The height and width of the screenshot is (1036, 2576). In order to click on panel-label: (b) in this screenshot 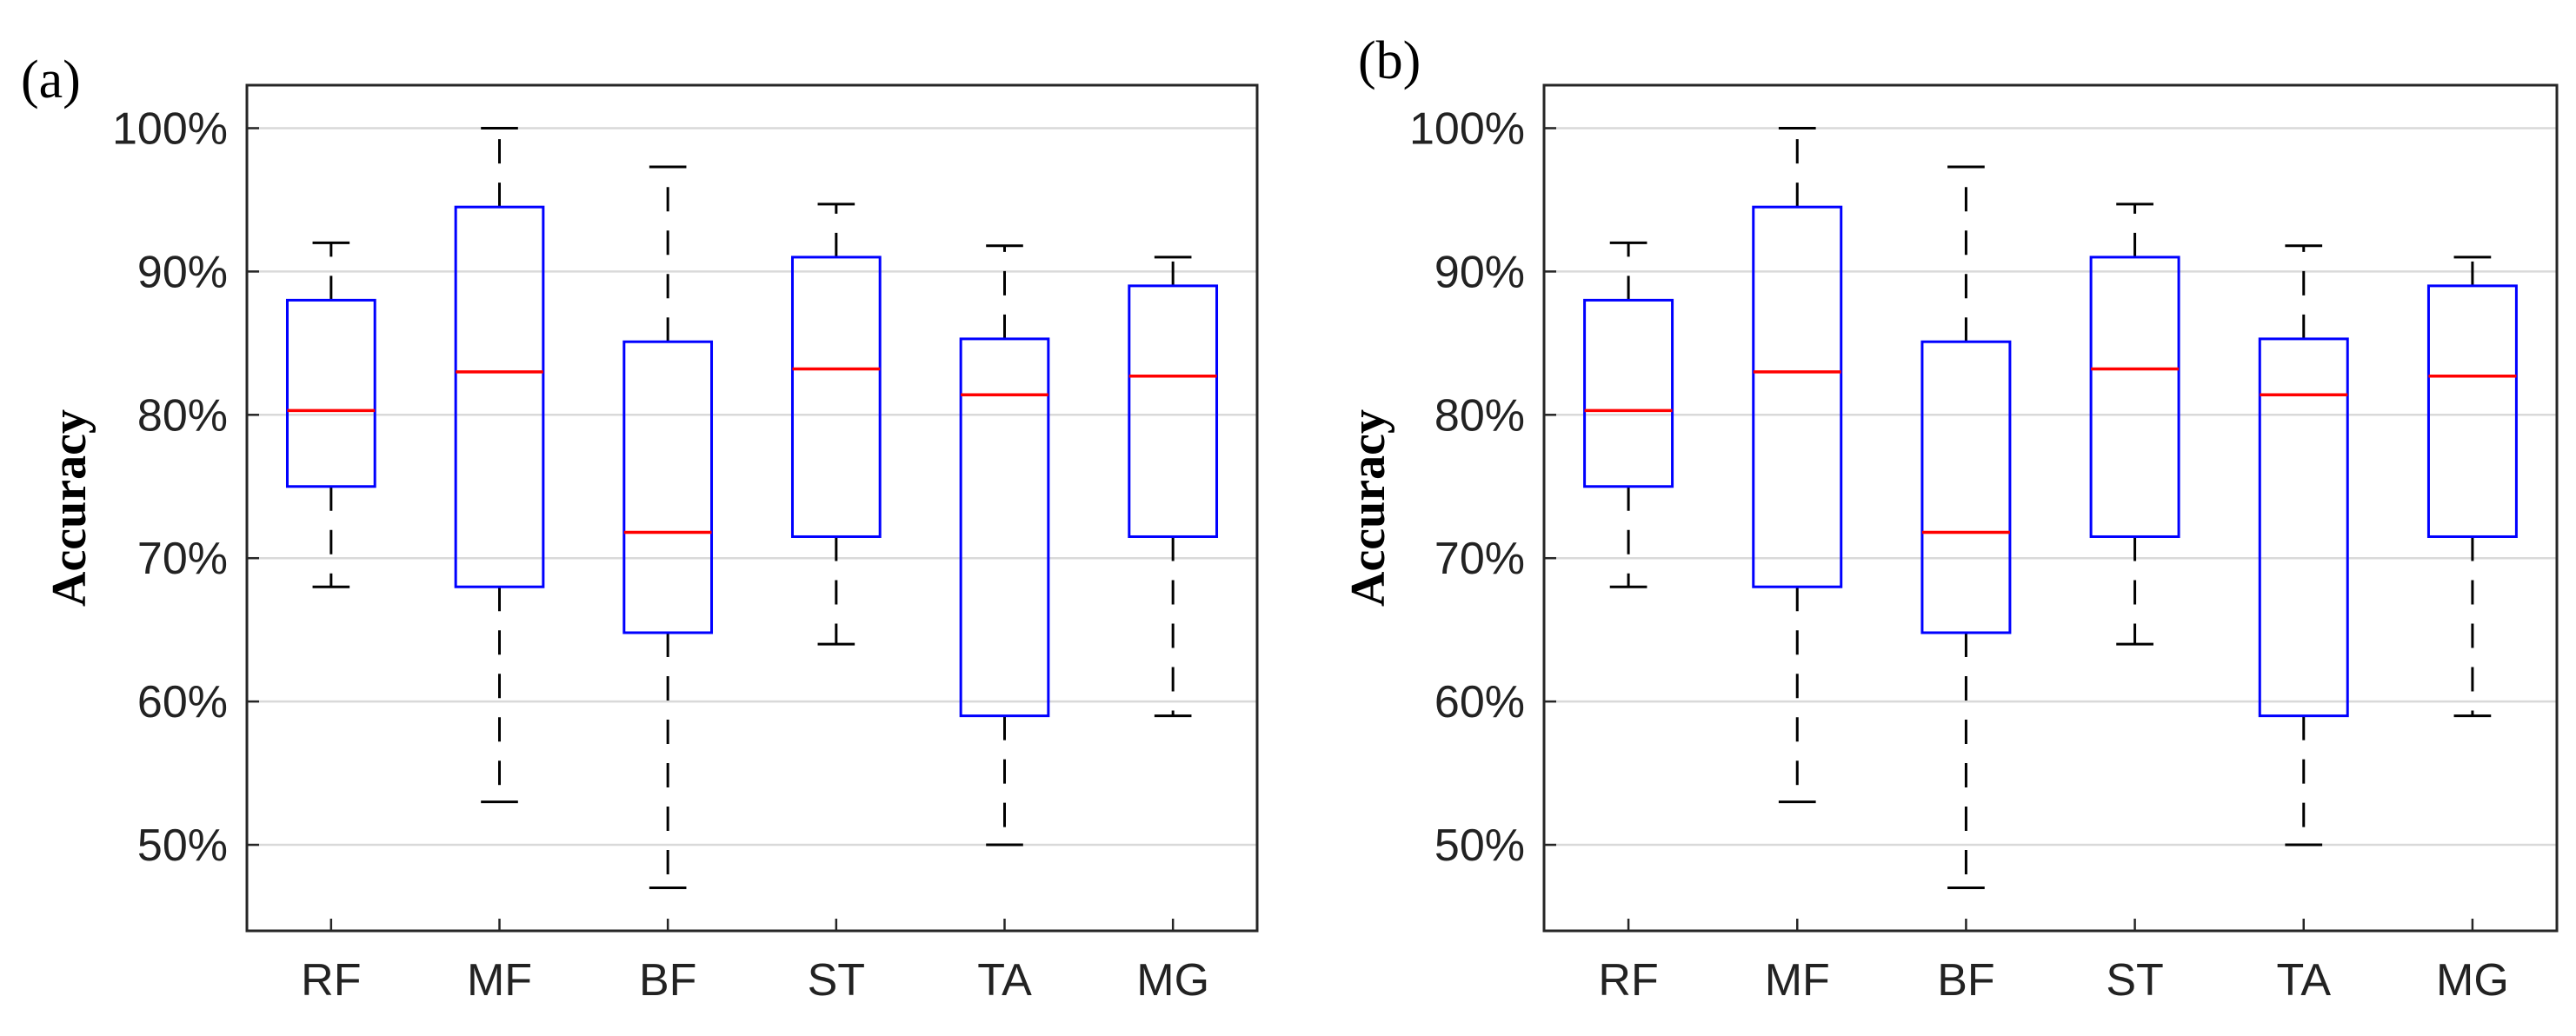, I will do `click(1389, 60)`.